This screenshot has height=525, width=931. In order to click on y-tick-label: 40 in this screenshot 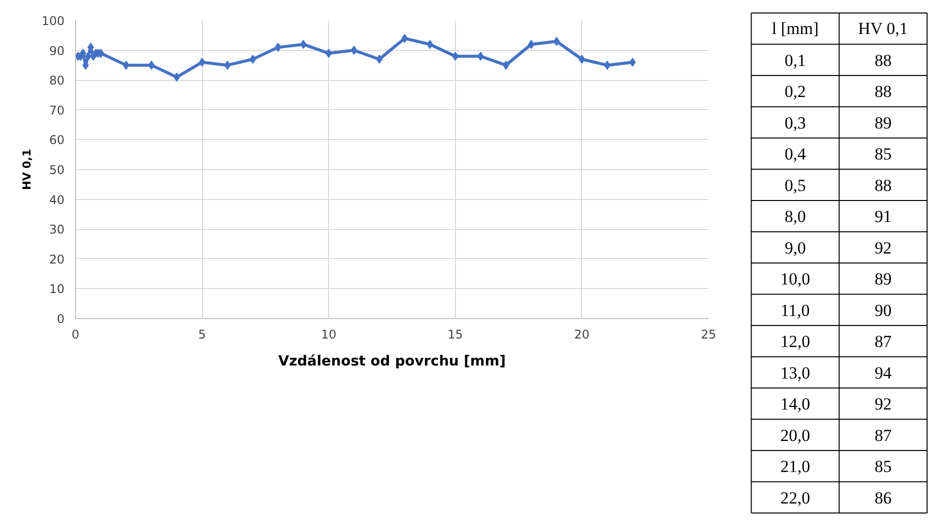, I will do `click(57, 199)`.